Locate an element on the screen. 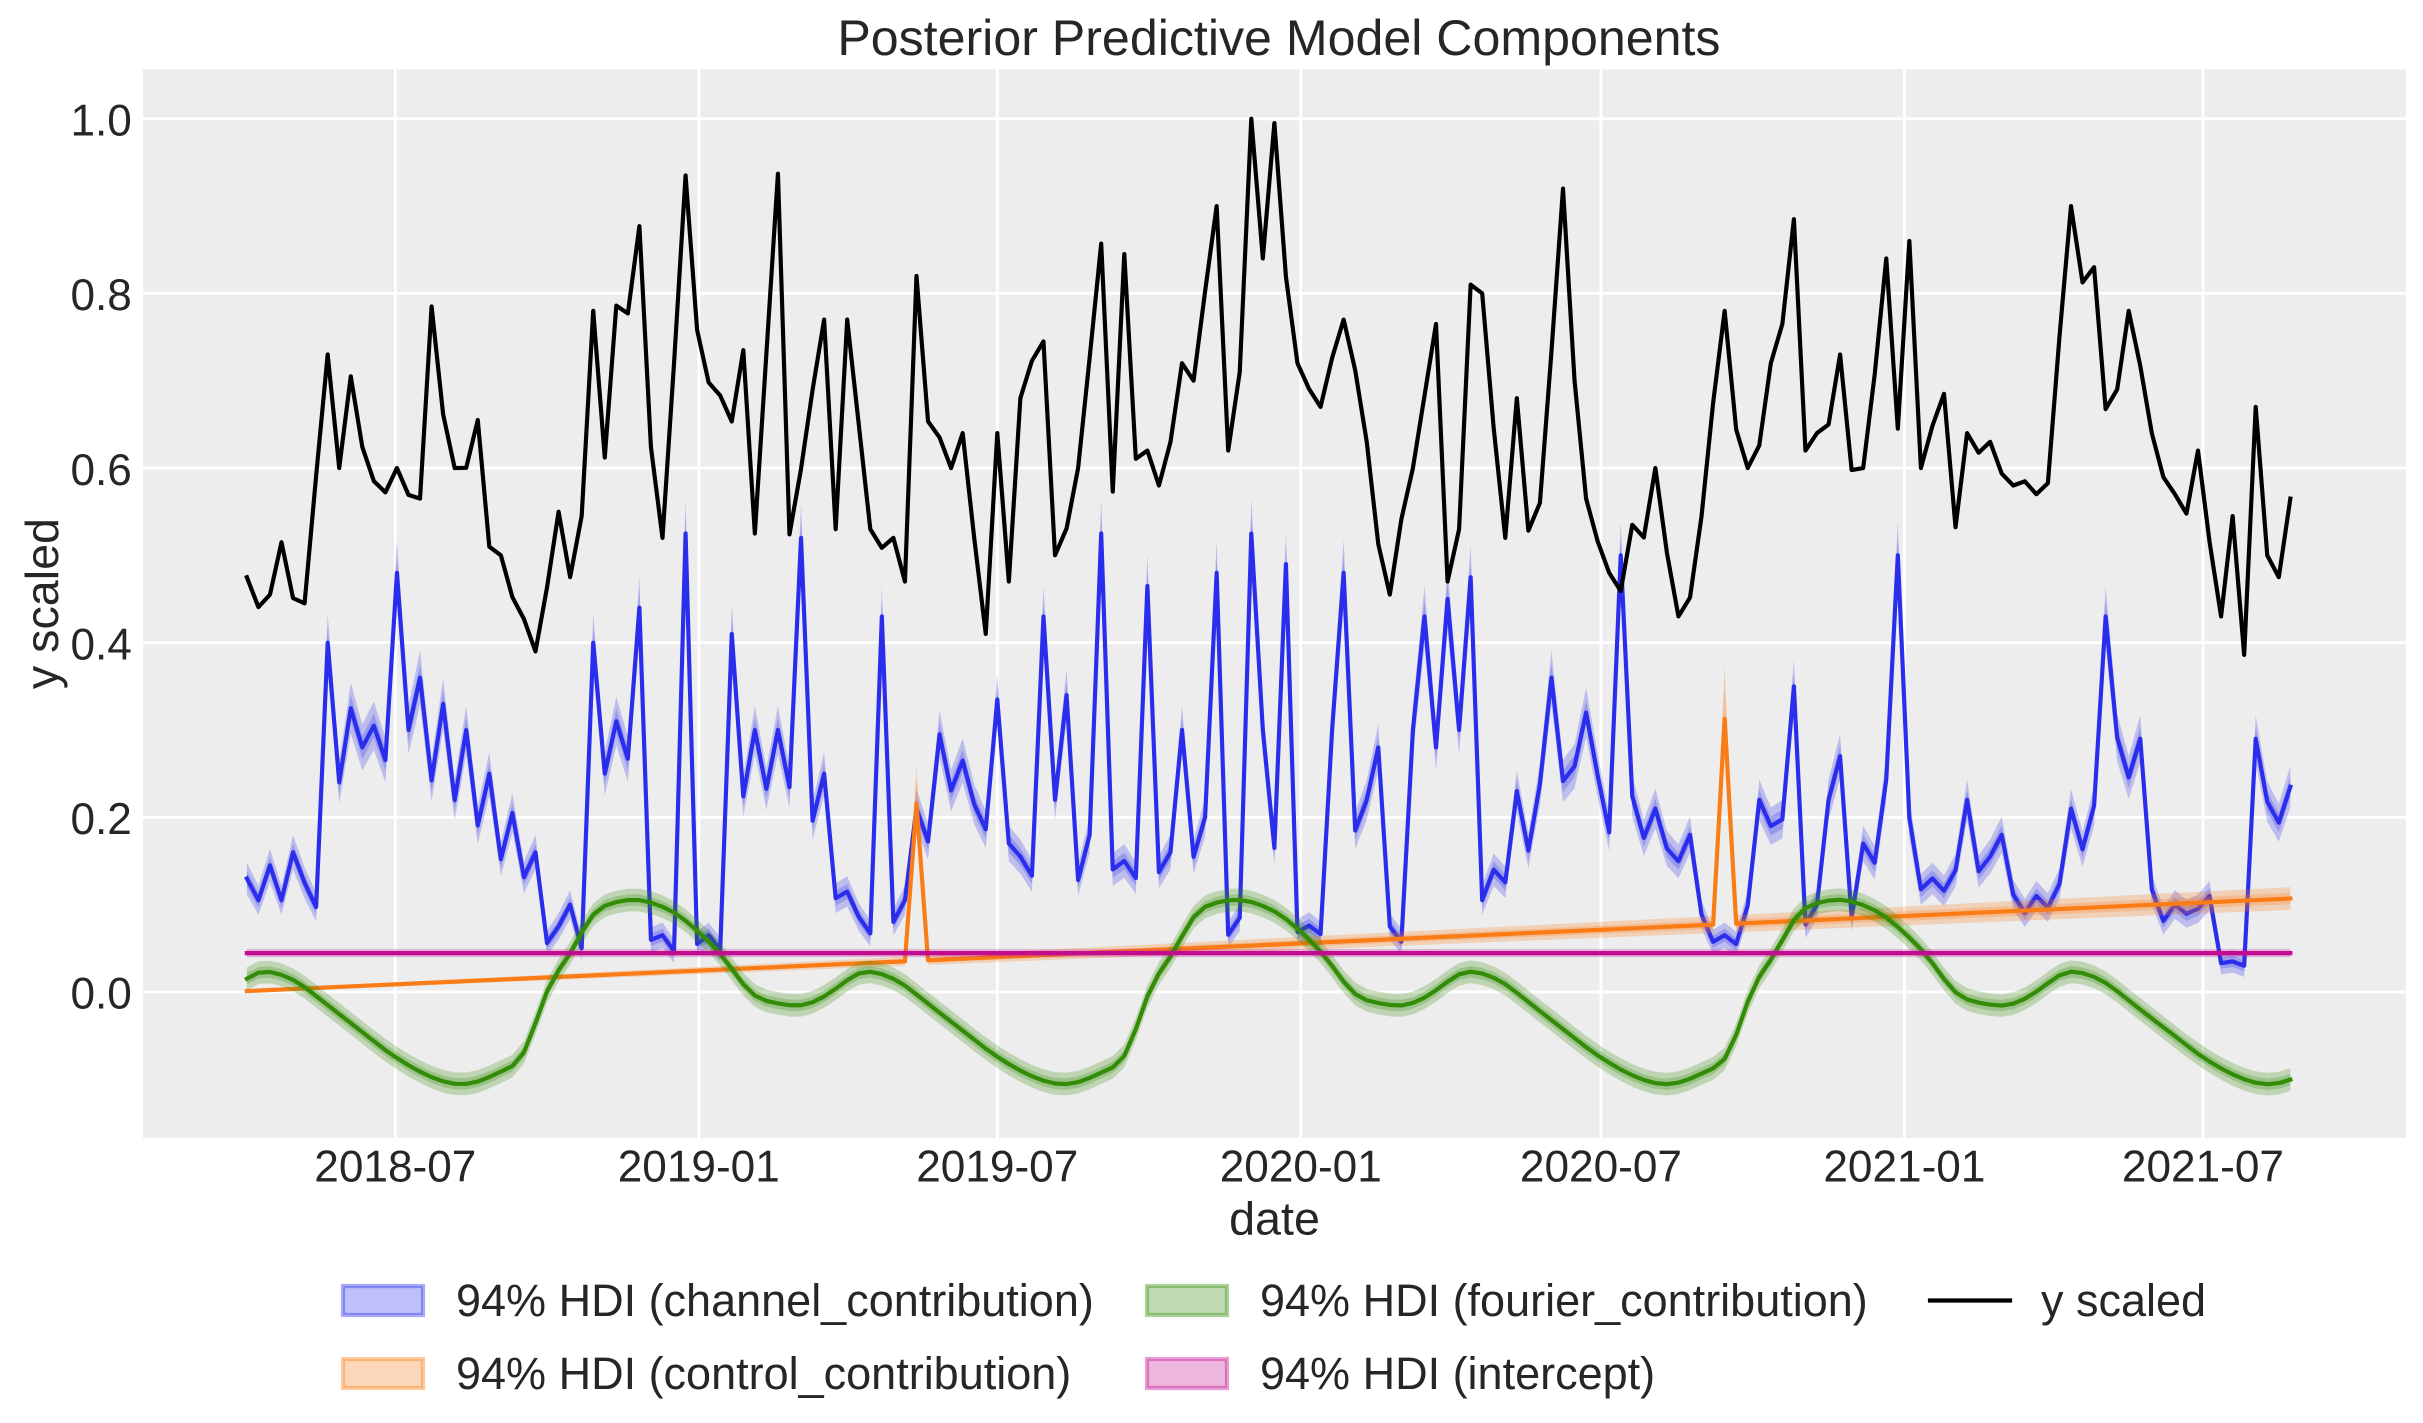 The image size is (2423, 1423). svg-text: 2018-07 is located at coordinates (395, 1166).